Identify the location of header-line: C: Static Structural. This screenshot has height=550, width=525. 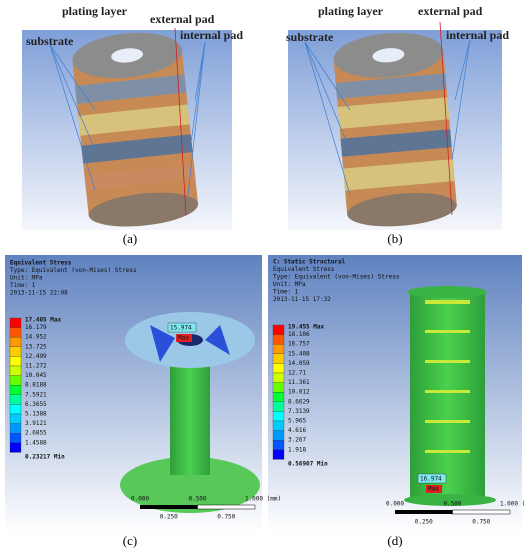
(309, 262).